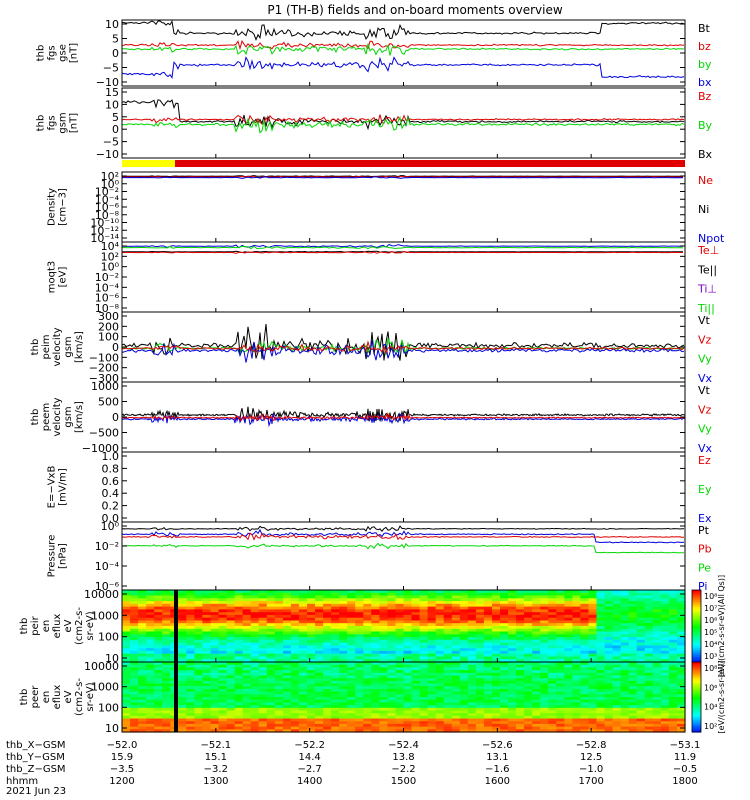 This screenshot has height=800, width=750. I want to click on y-axis-label-line: gse, so click(63, 53).